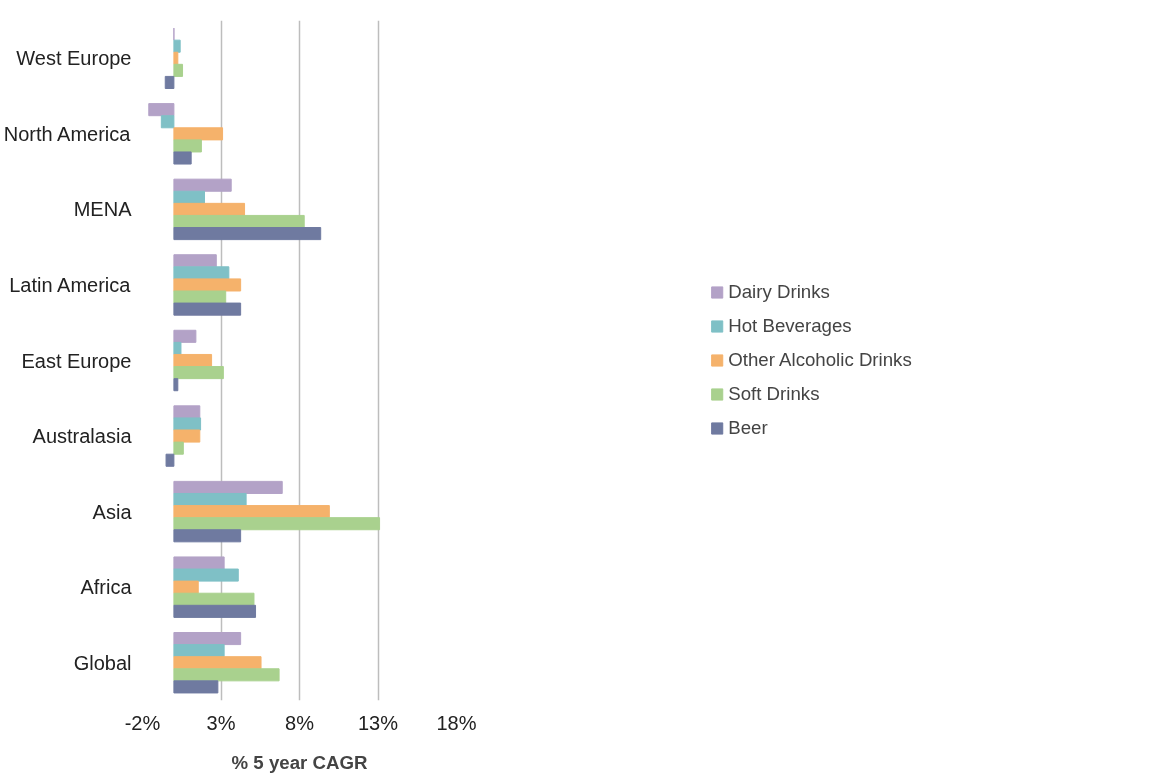 Image resolution: width=1169 pixels, height=779 pixels. What do you see at coordinates (112, 511) in the screenshot?
I see `y-tick-label: Asia` at bounding box center [112, 511].